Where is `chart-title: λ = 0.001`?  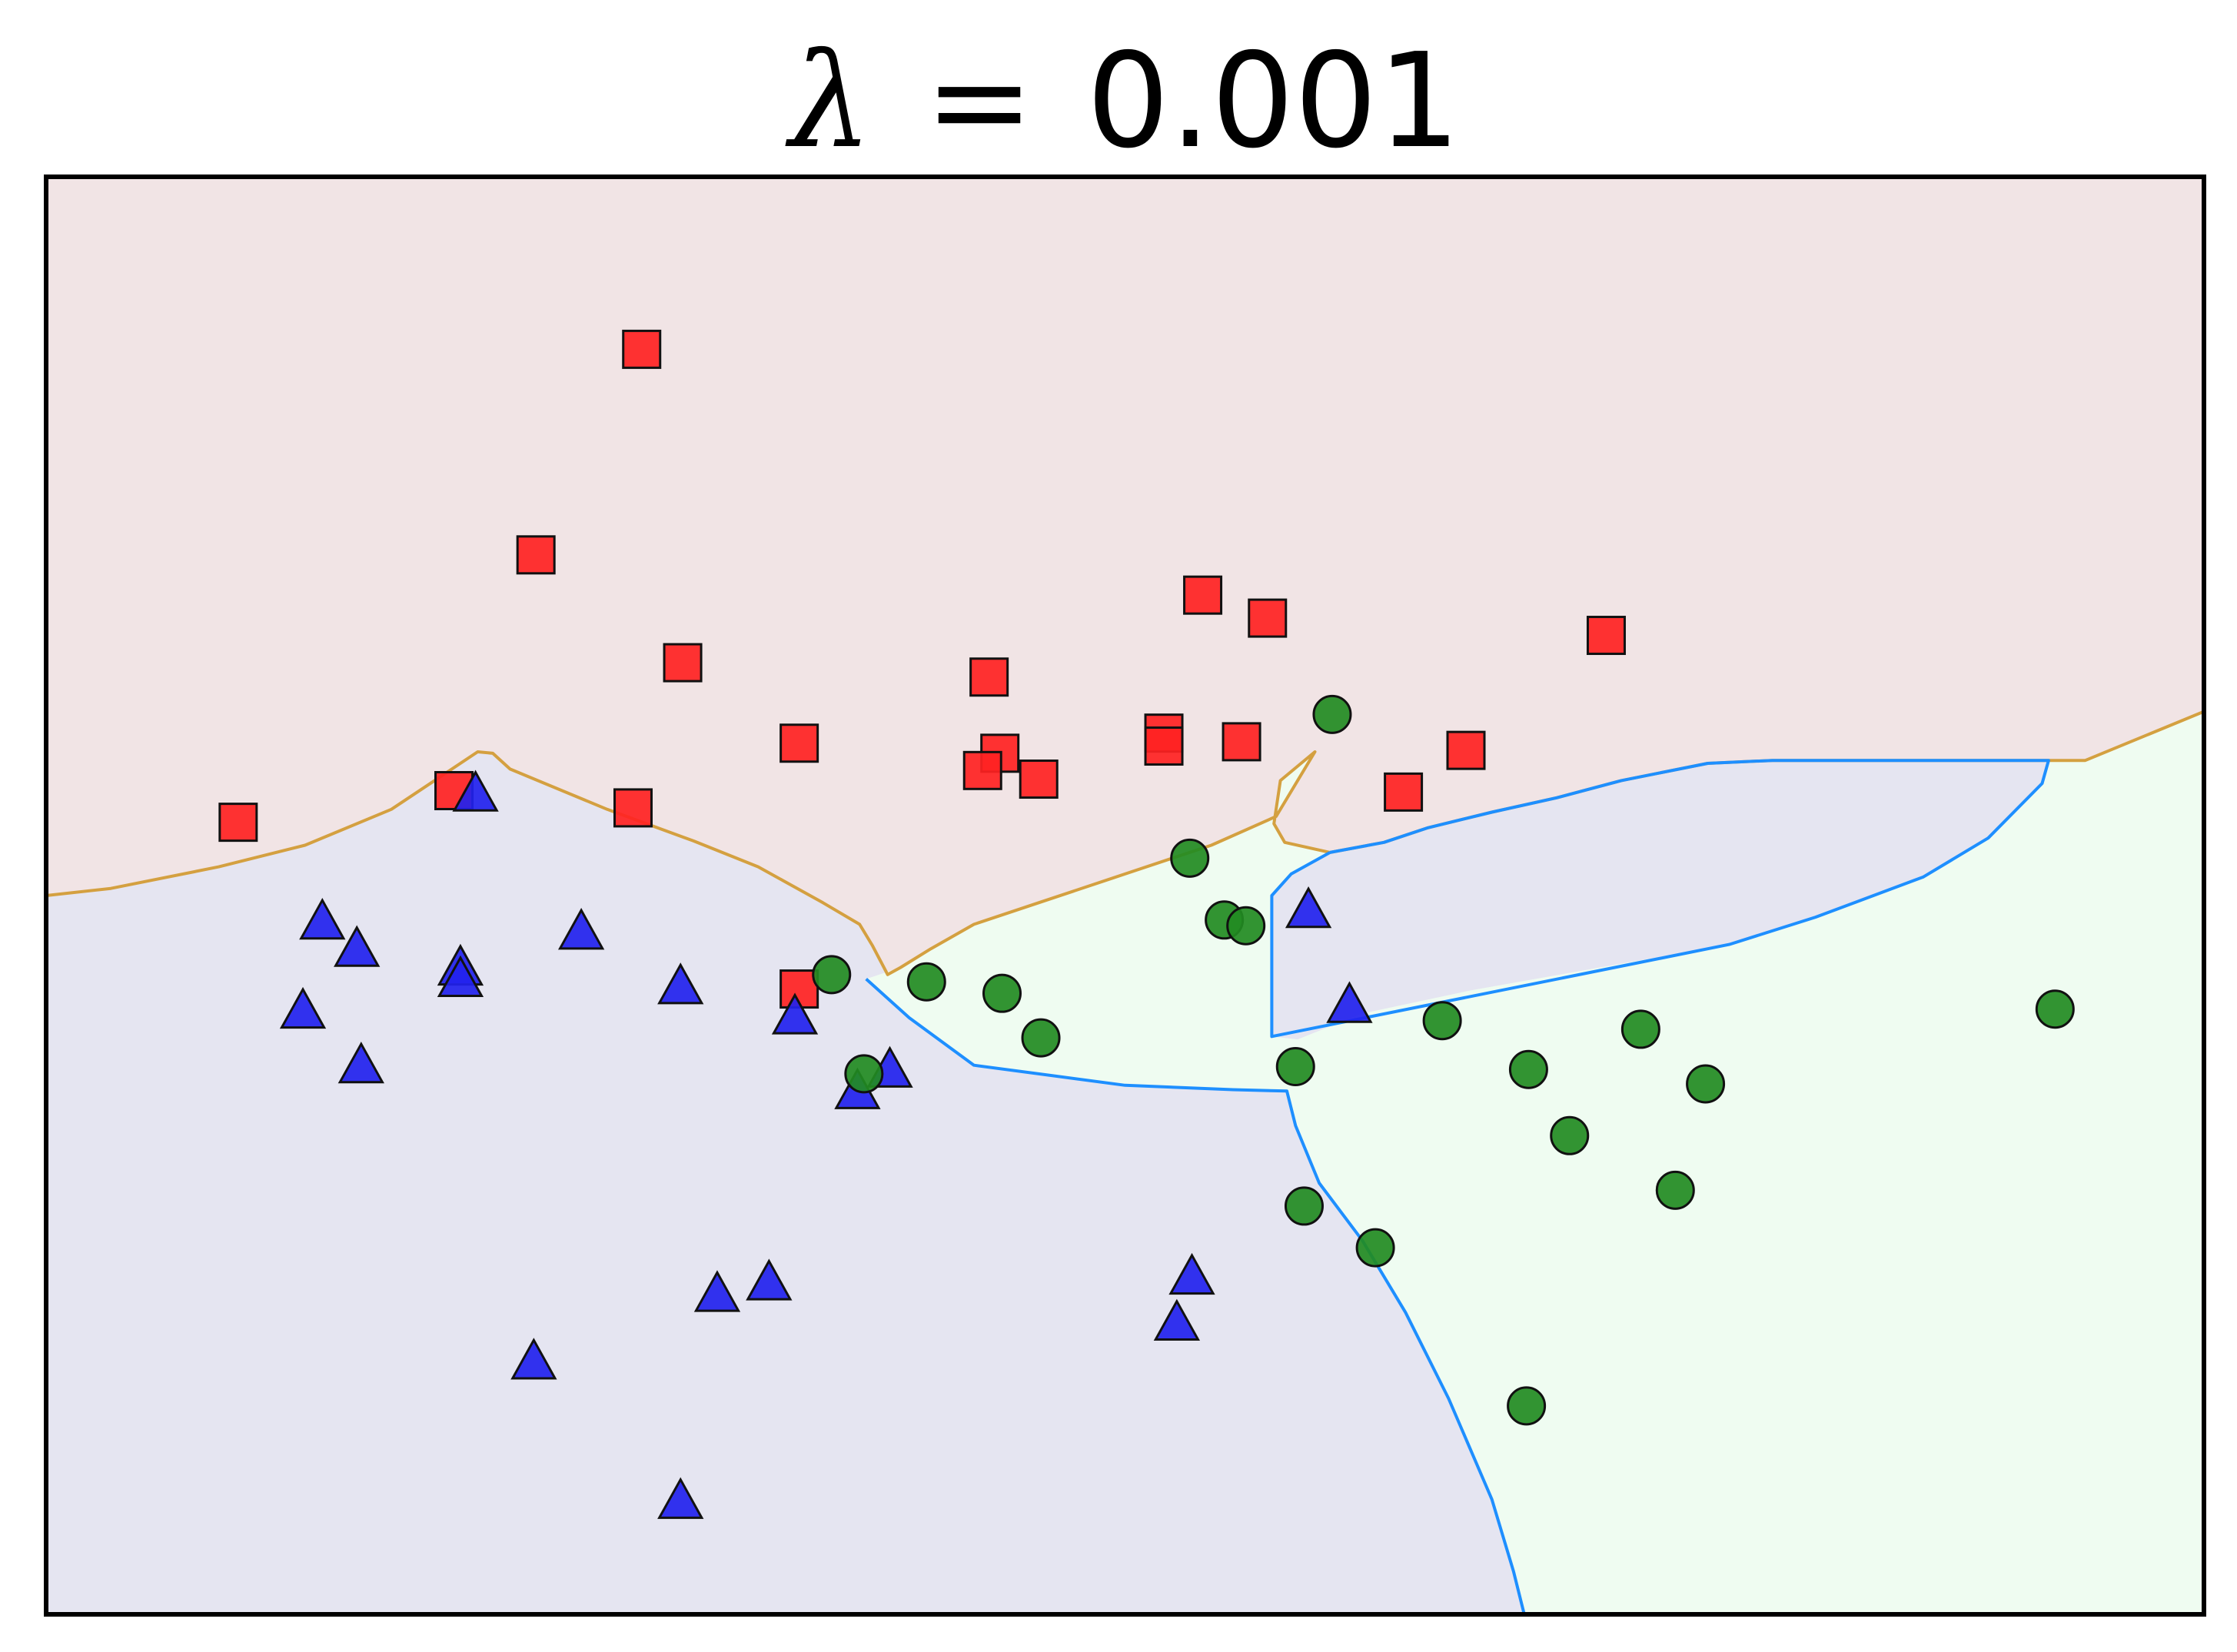
chart-title: λ = 0.001 is located at coordinates (1123, 102).